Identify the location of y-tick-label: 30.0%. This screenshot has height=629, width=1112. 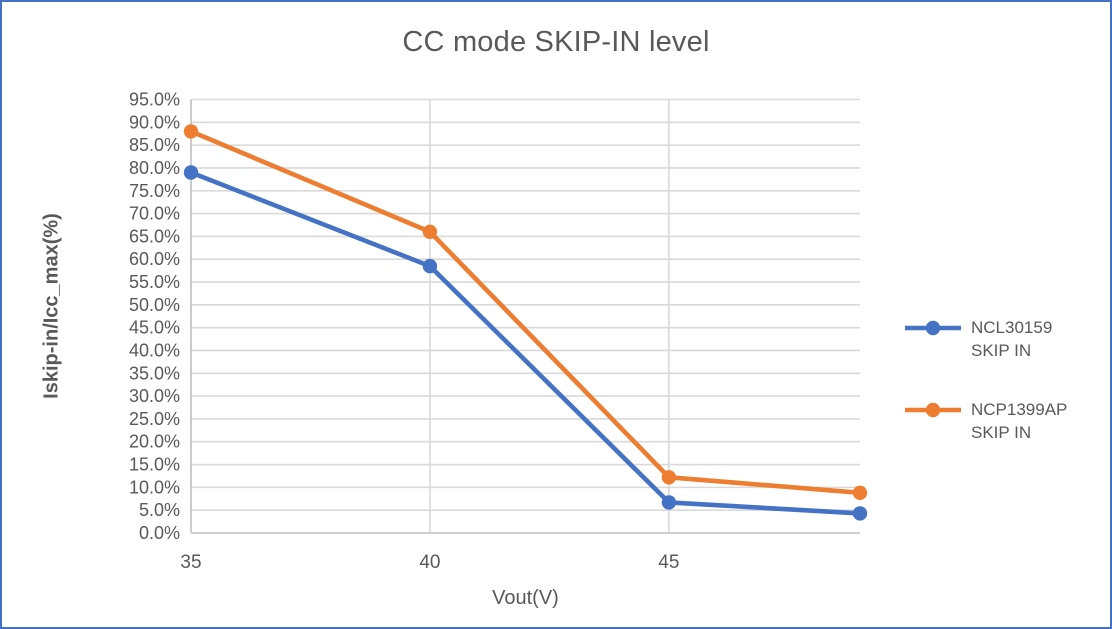
(154, 396).